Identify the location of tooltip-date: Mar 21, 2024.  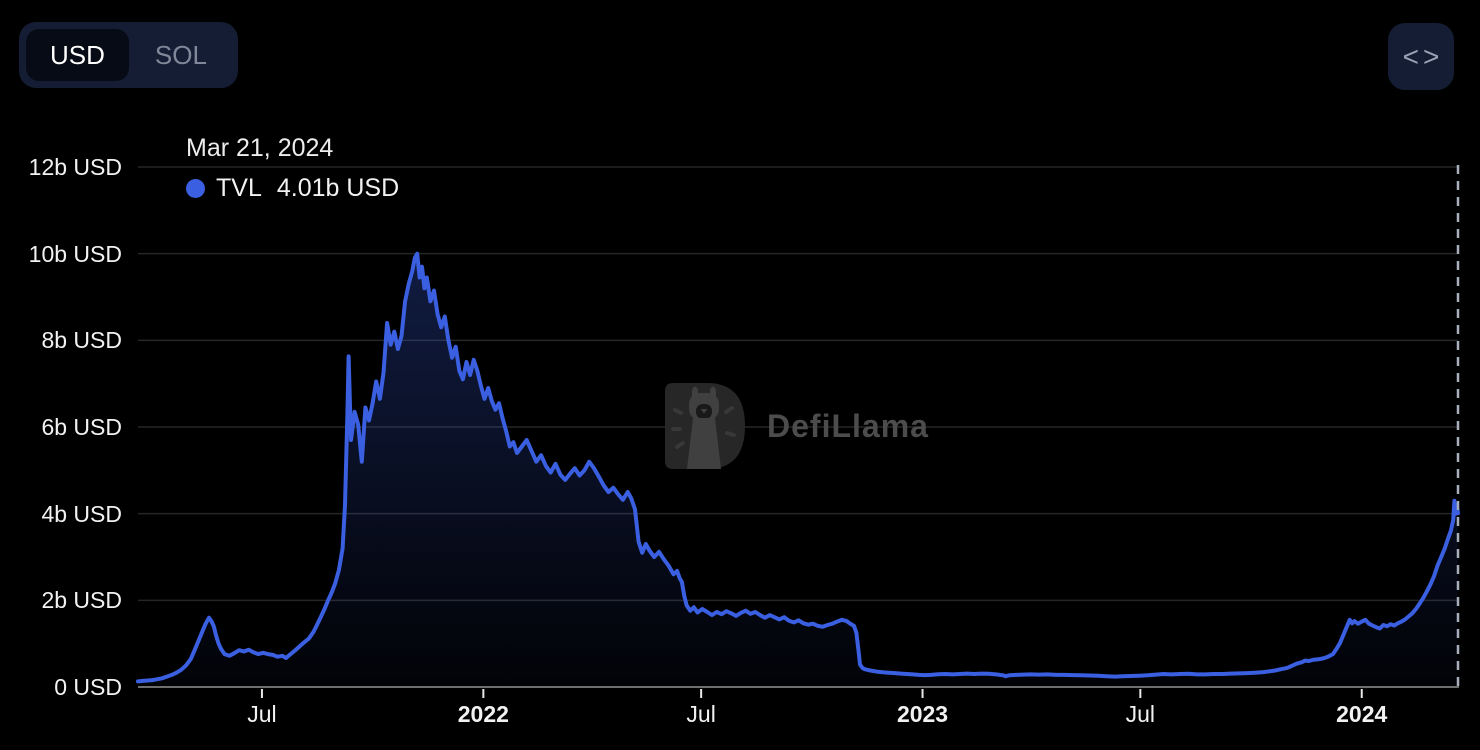
(260, 148).